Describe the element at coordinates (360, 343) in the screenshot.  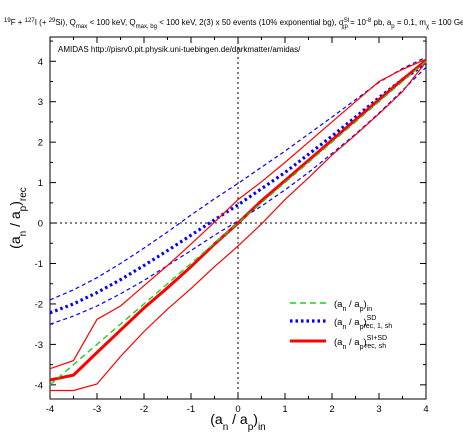
I see `legend-label-sisd: (an / ap)SI+SD rec, sh` at that location.